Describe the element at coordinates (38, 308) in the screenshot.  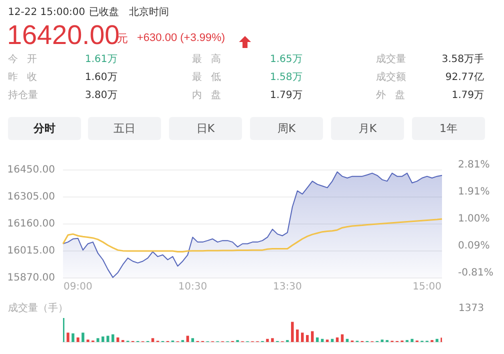
I see `y-axis-title: 成交量（手）` at that location.